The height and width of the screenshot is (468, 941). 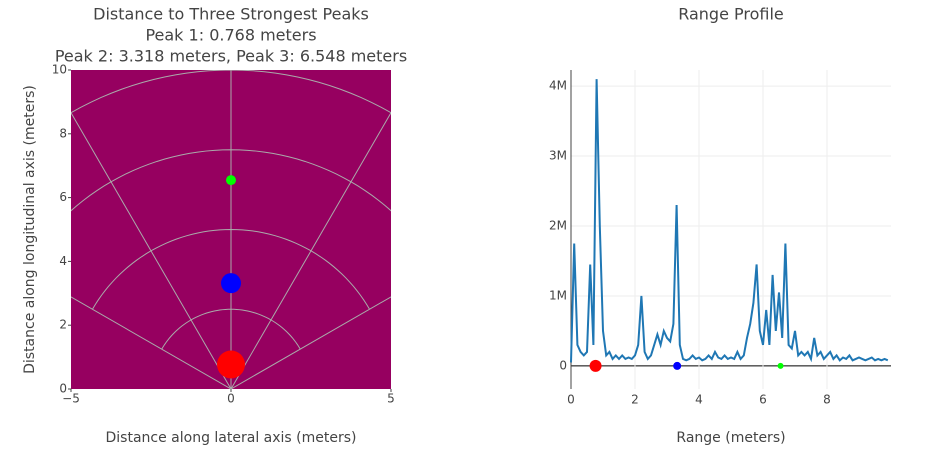 I want to click on chart-title: Distance to Three Strongest Peaks, so click(x=231, y=14).